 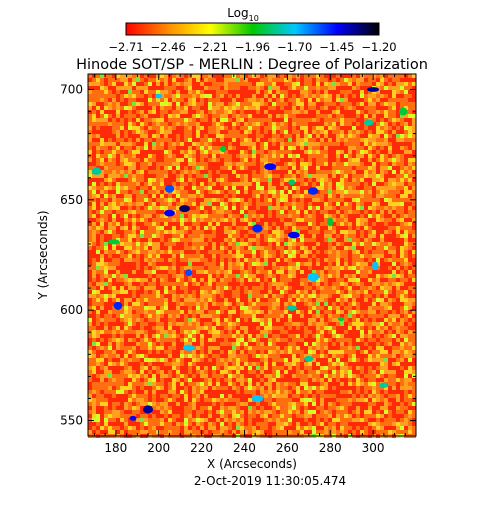 What do you see at coordinates (210, 47) in the screenshot?
I see `colorbar-tick-label: −2.21` at bounding box center [210, 47].